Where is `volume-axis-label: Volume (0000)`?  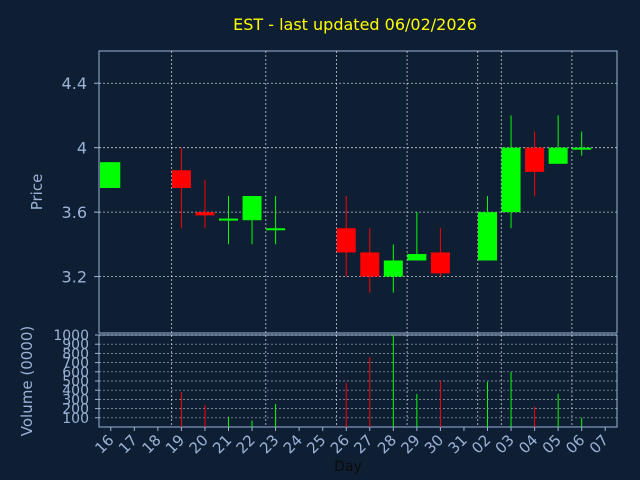
volume-axis-label: Volume (0000) is located at coordinates (27, 381).